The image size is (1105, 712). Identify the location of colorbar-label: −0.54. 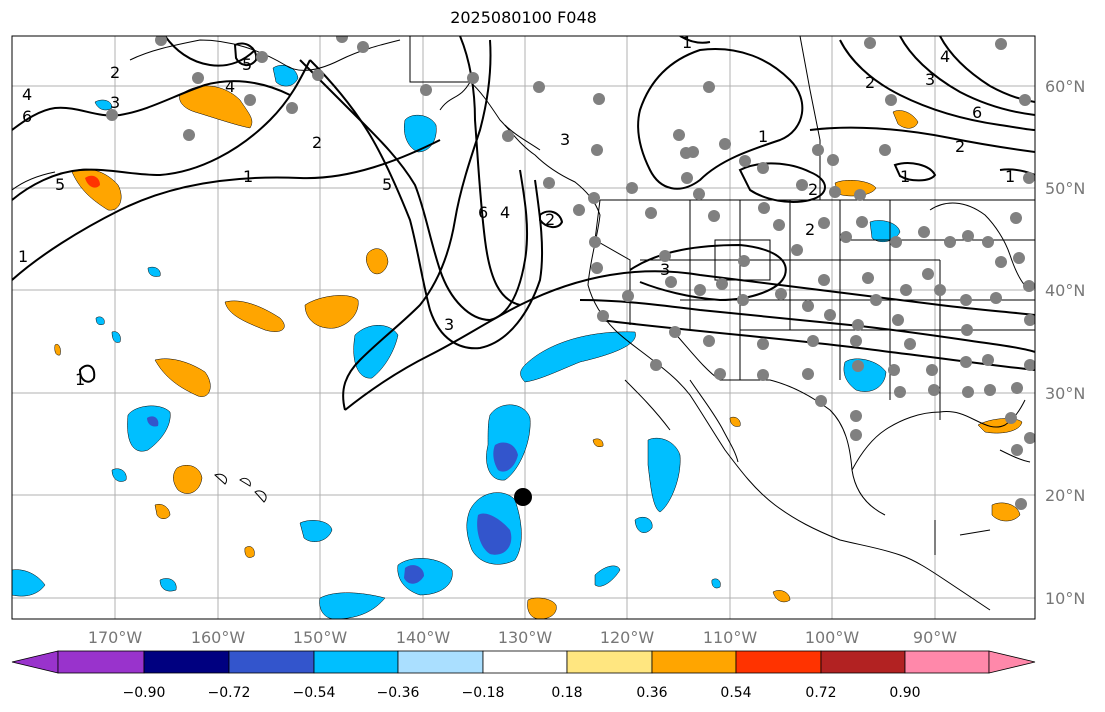
(314, 693).